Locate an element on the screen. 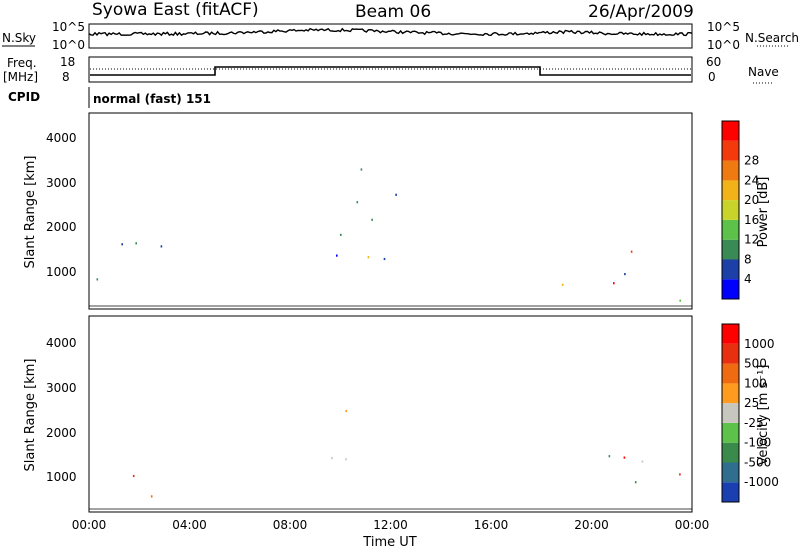 This screenshot has height=554, width=800. nsearch-tick-top: 10^5 is located at coordinates (723, 27).